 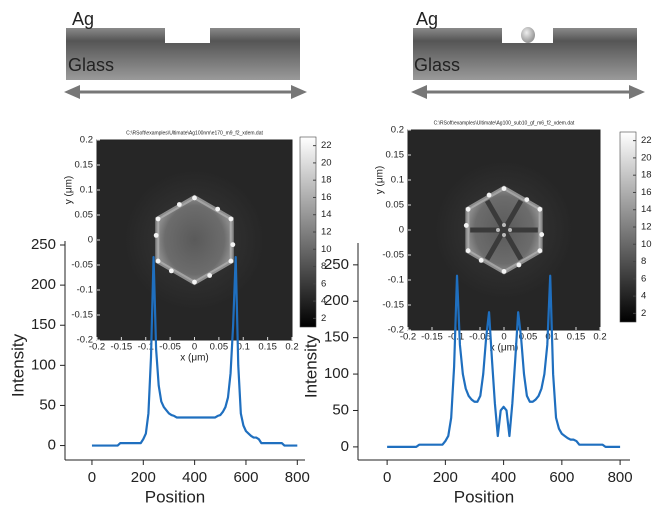 I want to click on particle, so click(x=528, y=35).